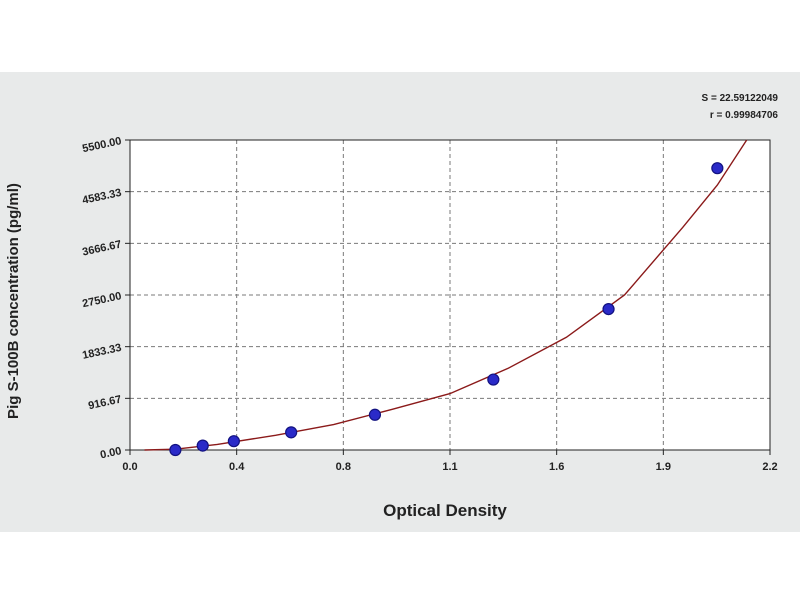  What do you see at coordinates (101, 197) in the screenshot?
I see `y-tick-label: 4583.33` at bounding box center [101, 197].